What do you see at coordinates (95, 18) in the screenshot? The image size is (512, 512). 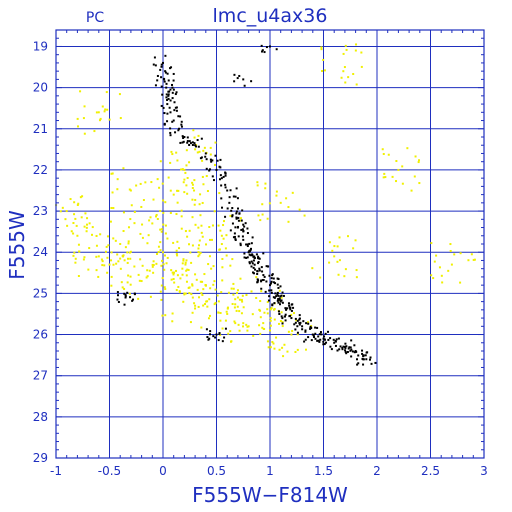 I see `camera-label: PC` at bounding box center [95, 18].